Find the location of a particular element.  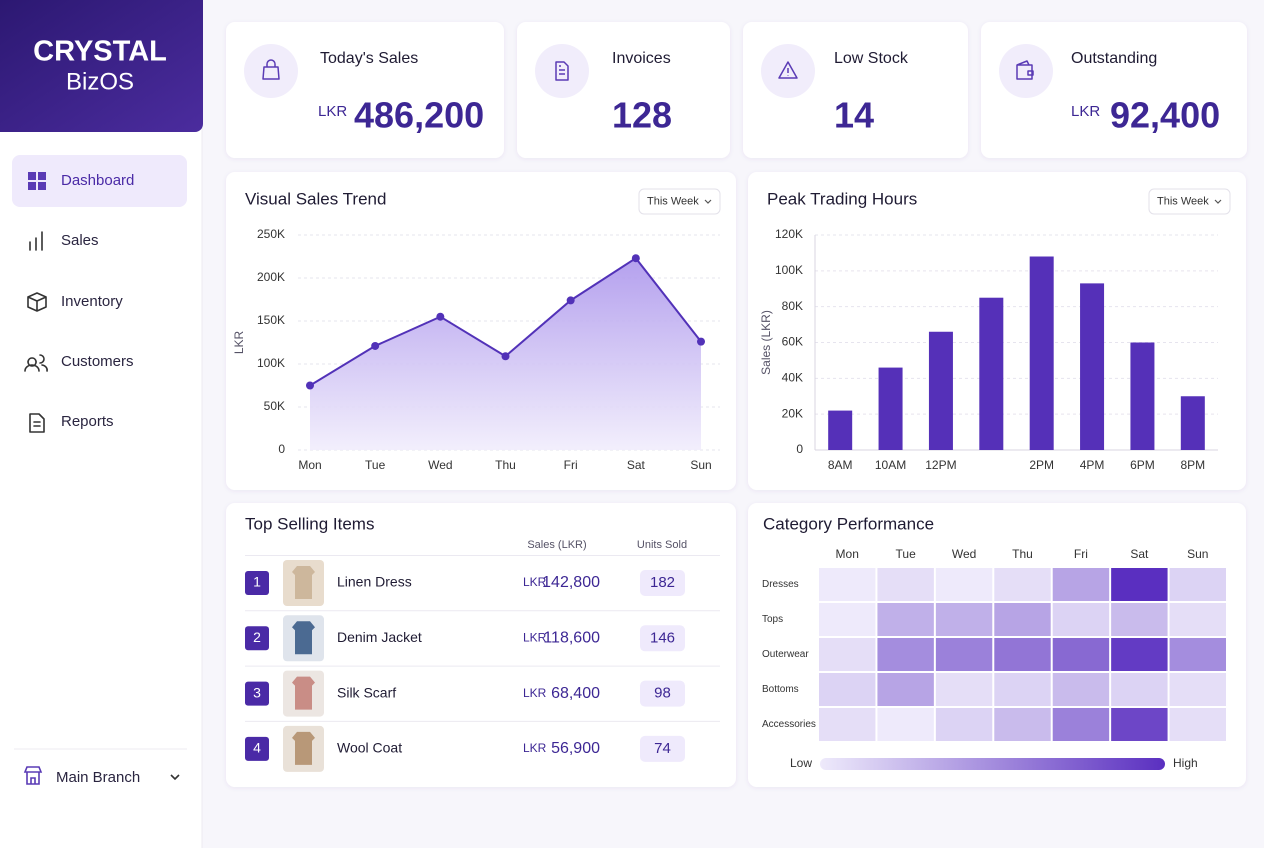

nav-item: Dashboard is located at coordinates (99, 181).